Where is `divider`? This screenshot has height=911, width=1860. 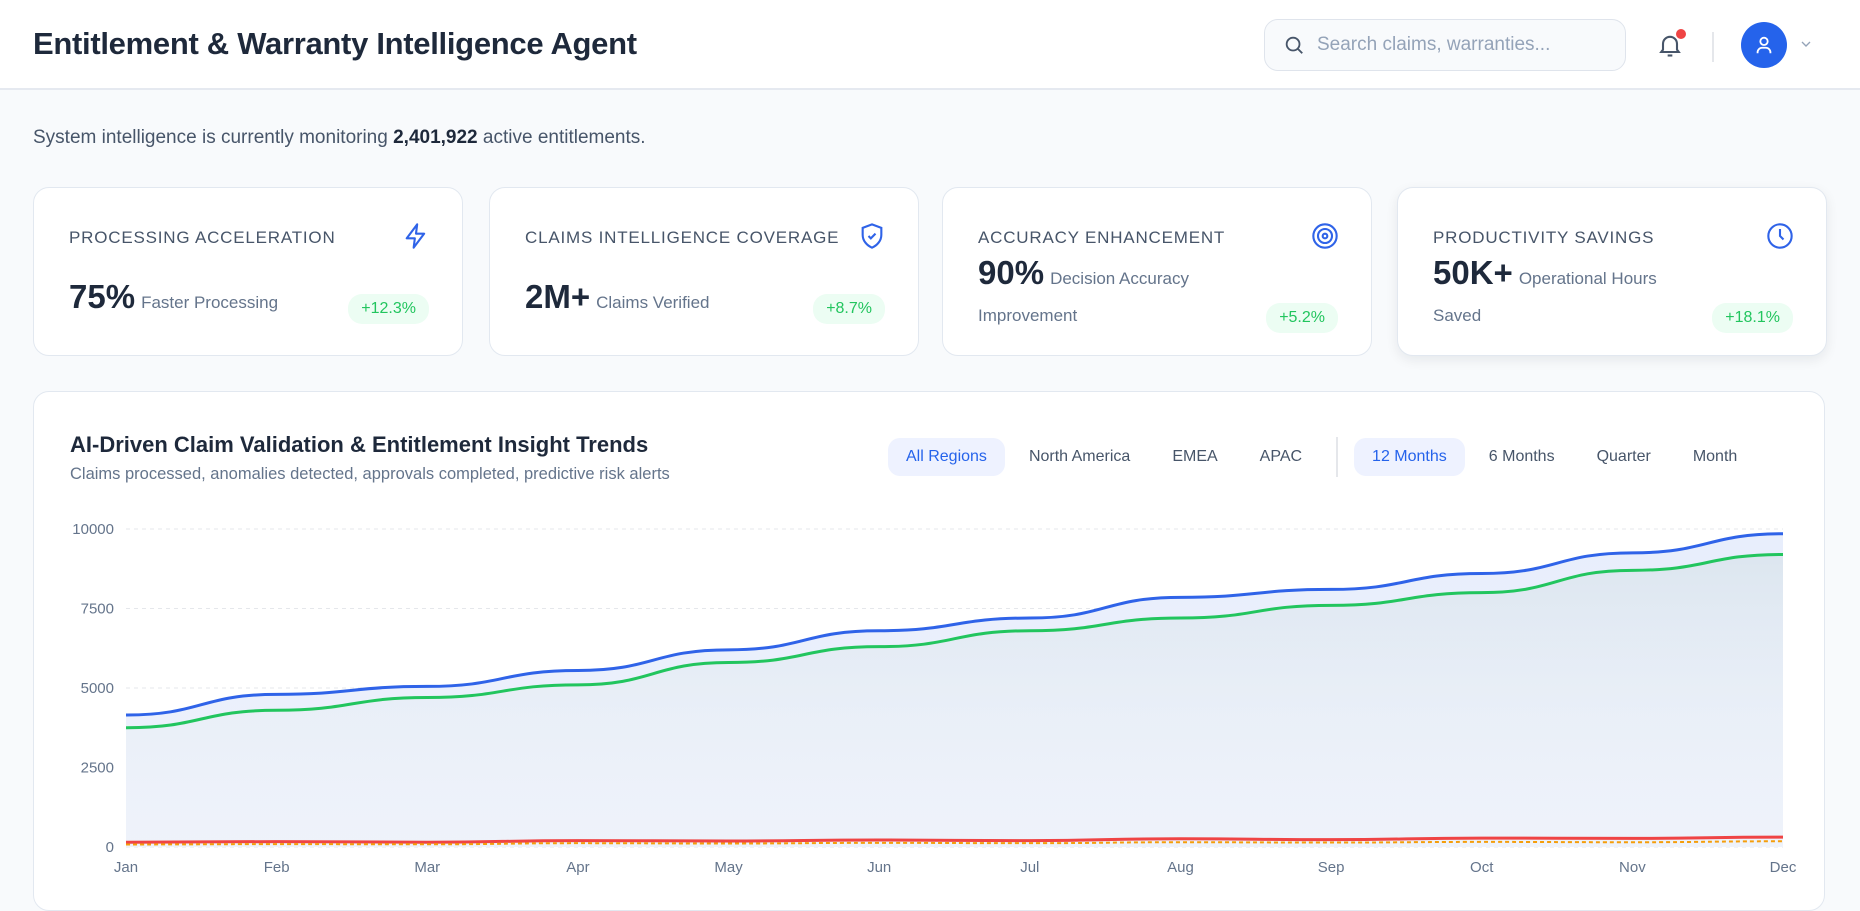
divider is located at coordinates (1713, 47).